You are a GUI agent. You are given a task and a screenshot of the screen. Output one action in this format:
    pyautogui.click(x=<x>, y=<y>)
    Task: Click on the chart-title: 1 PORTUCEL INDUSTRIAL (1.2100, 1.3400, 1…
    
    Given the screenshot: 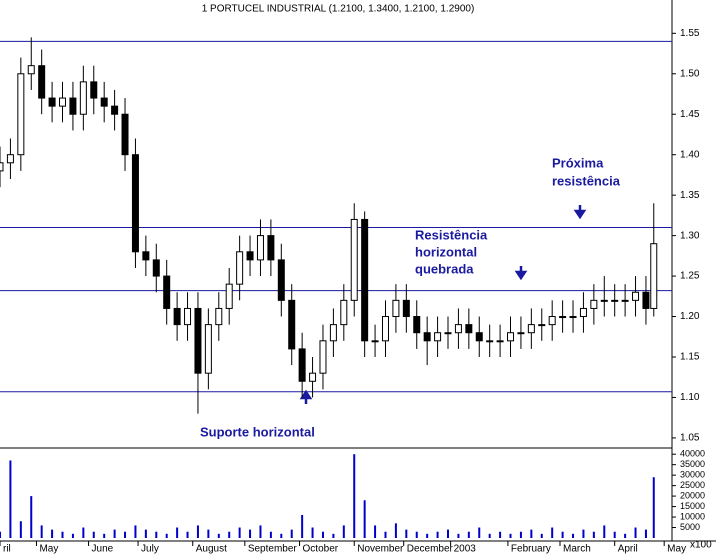 What is the action you would take?
    pyautogui.click(x=338, y=9)
    